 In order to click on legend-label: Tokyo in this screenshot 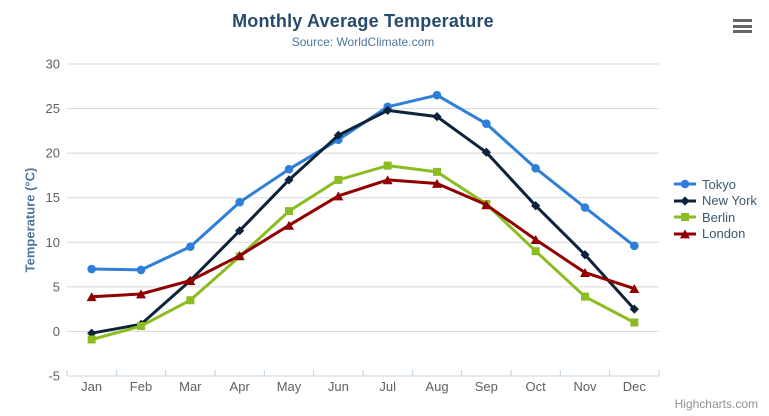, I will do `click(719, 184)`.